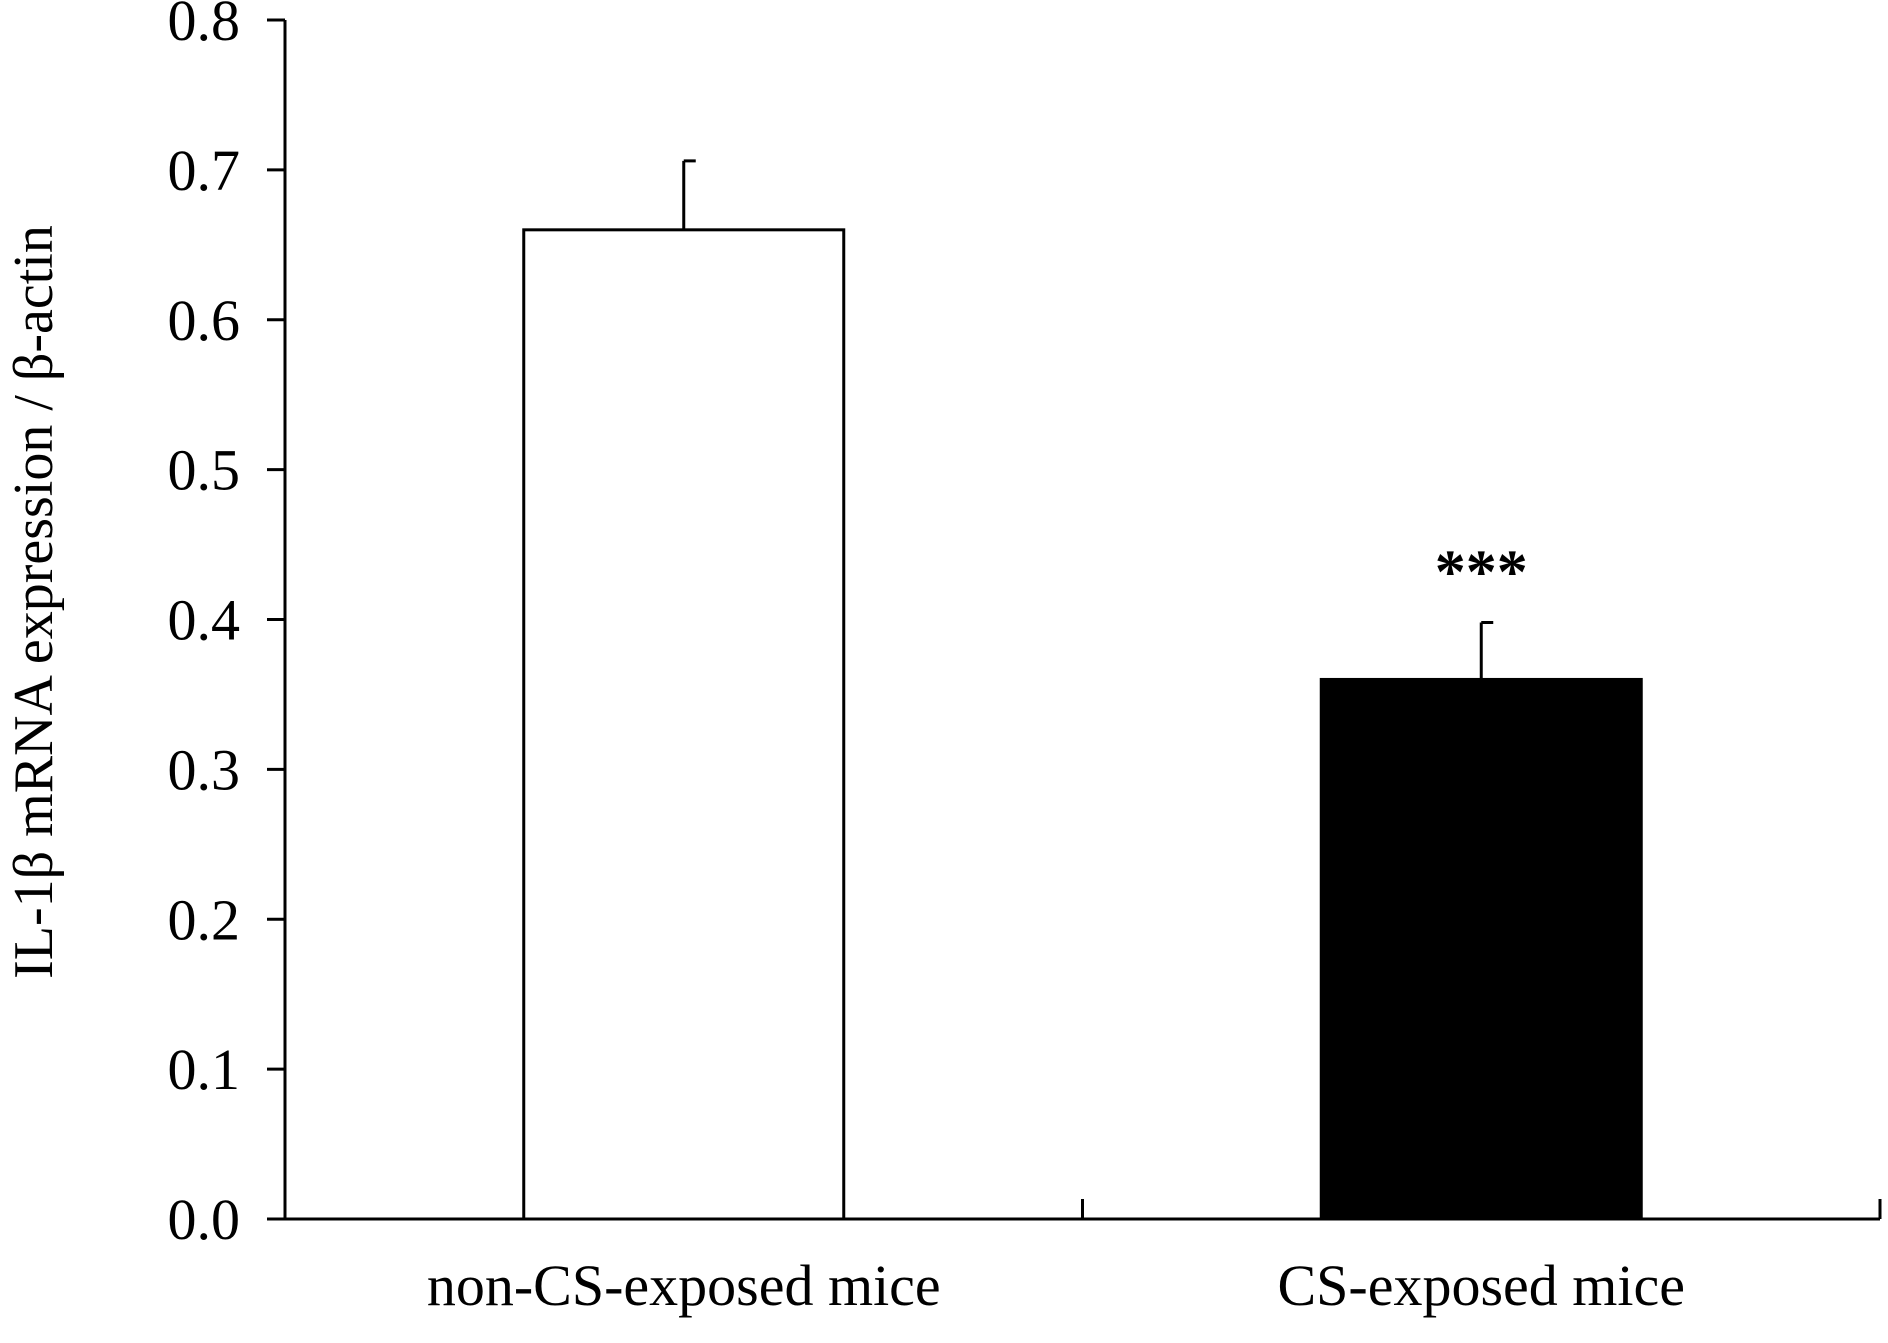 This screenshot has height=1343, width=1888. What do you see at coordinates (204, 26) in the screenshot?
I see `y-tick-label: 0.8` at bounding box center [204, 26].